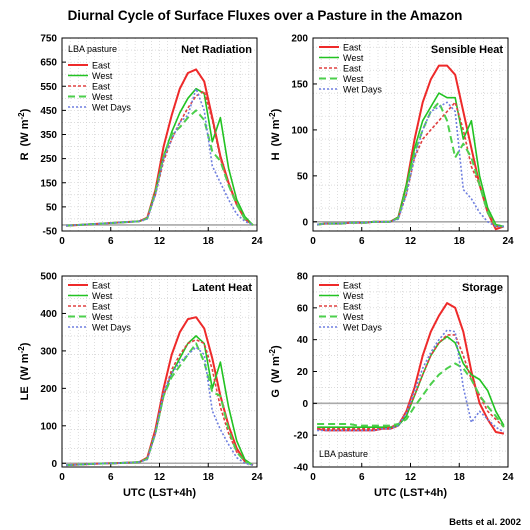 The width and height of the screenshot is (530, 530). What do you see at coordinates (276, 393) in the screenshot?
I see `y-axis-symbol: G` at bounding box center [276, 393].